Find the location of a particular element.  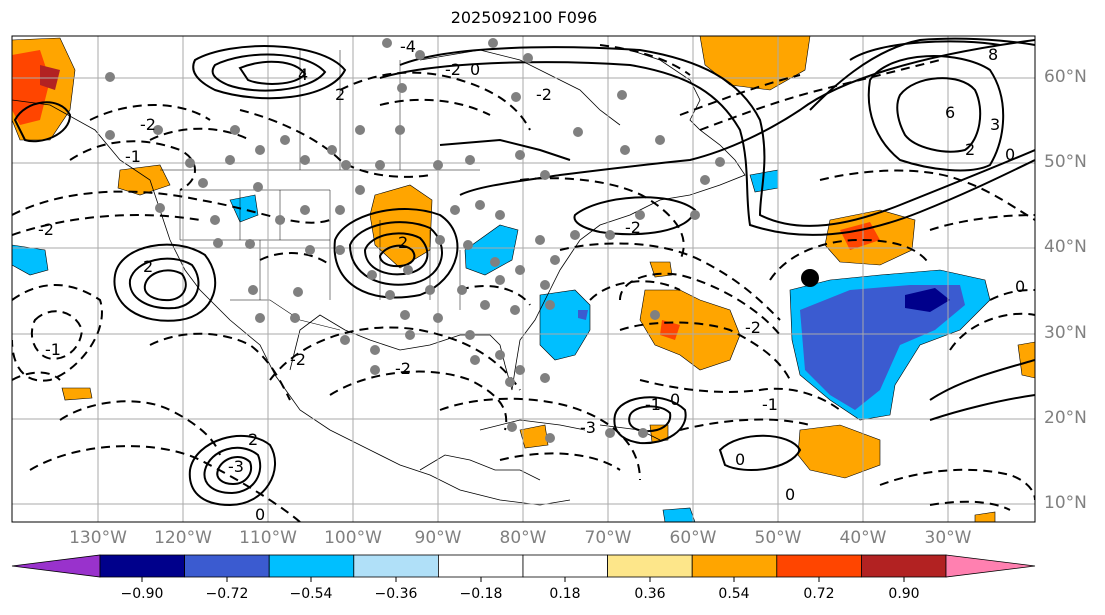

lon-label: 110°W is located at coordinates (268, 538).